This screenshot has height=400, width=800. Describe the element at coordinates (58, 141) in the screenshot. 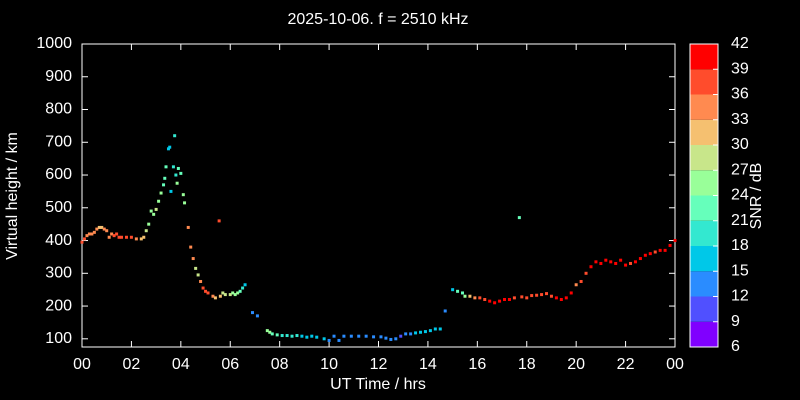

I see `y-tick-label: 700` at that location.